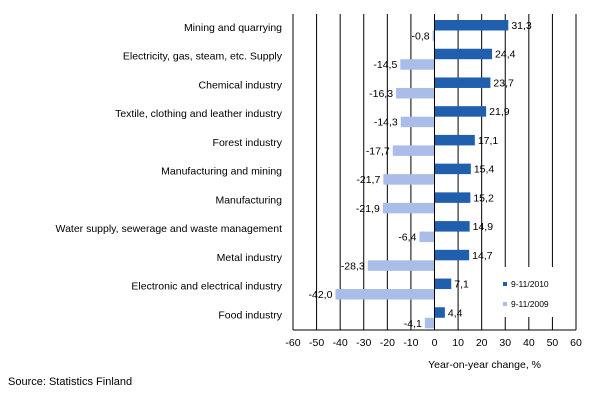 The height and width of the screenshot is (402, 593). What do you see at coordinates (248, 200) in the screenshot?
I see `category-label: Manufacturing` at bounding box center [248, 200].